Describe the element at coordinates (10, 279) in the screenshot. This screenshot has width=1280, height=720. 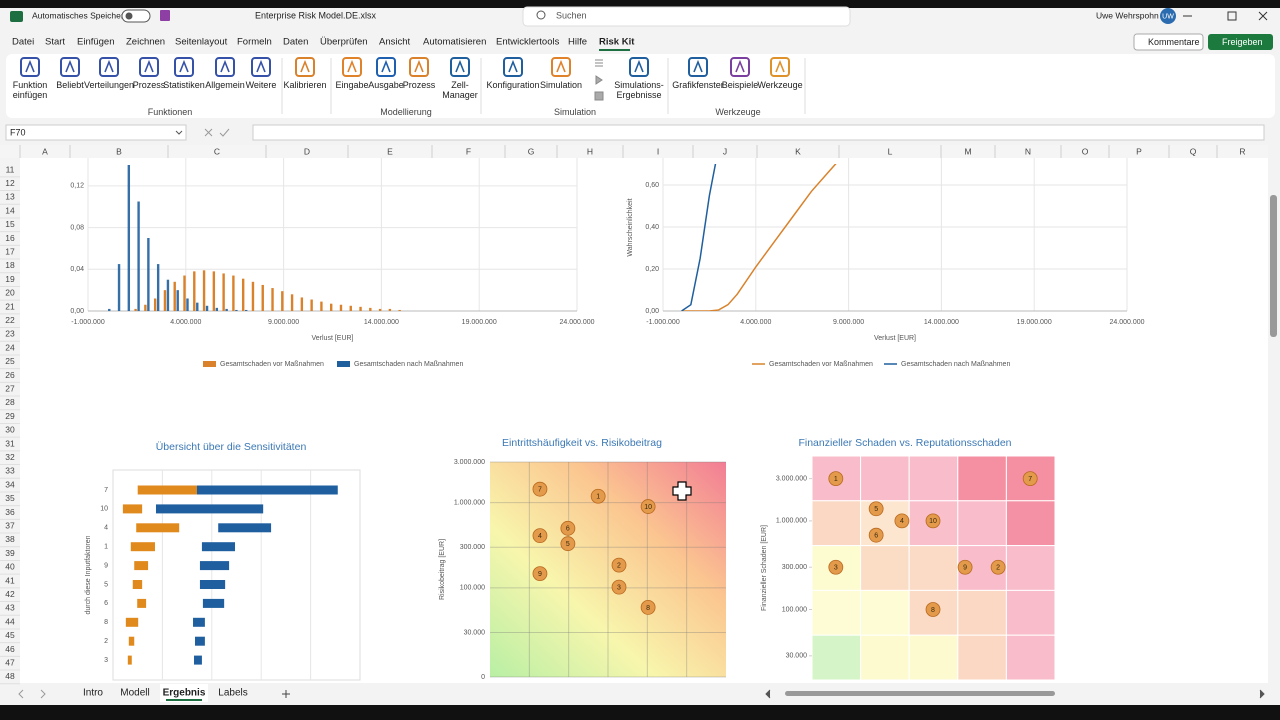
I see `row-header: 19` at that location.